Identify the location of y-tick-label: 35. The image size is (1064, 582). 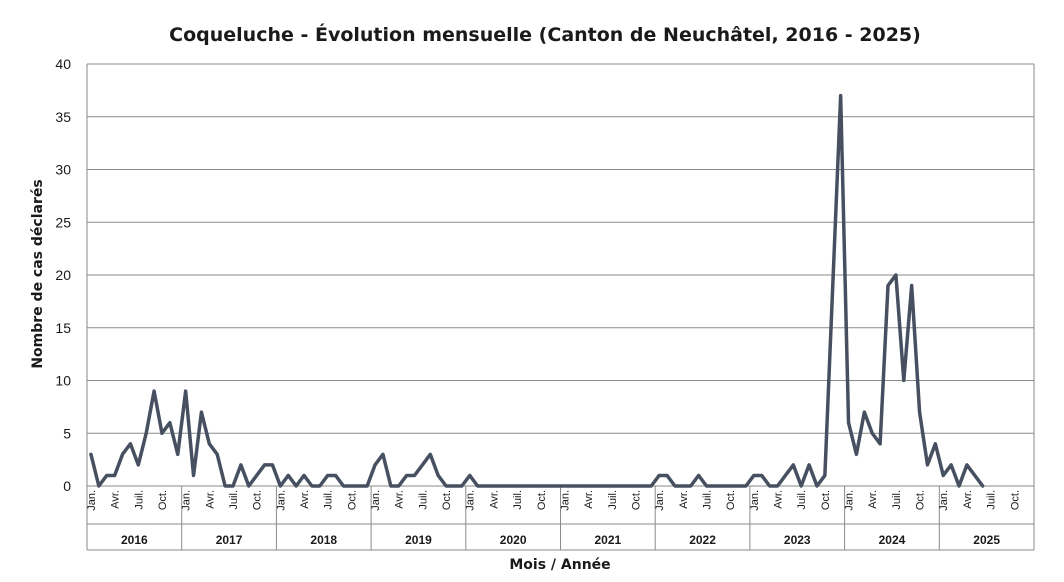
(63, 117).